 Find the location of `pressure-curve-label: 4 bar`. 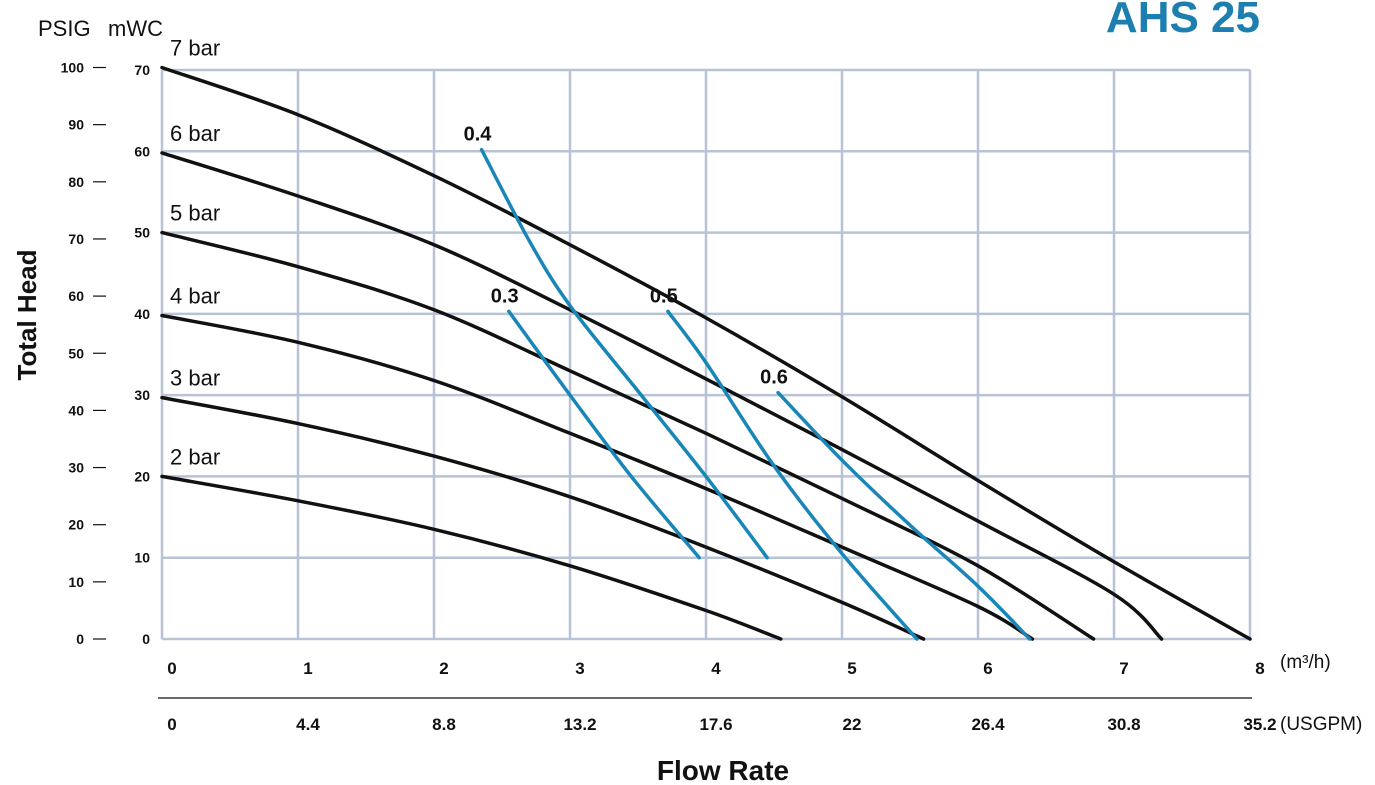

pressure-curve-label: 4 bar is located at coordinates (195, 295).